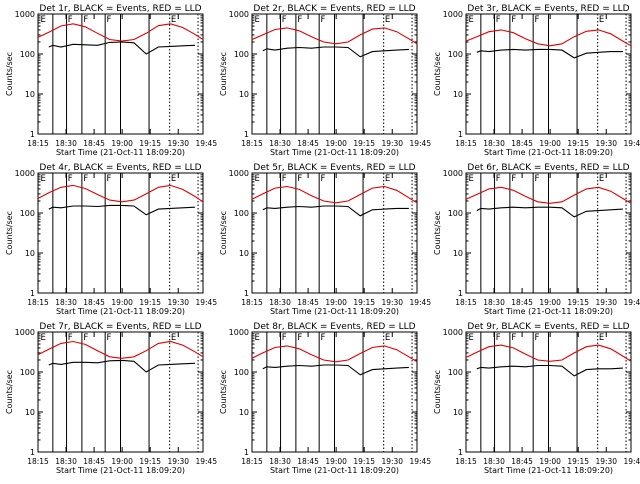 This screenshot has width=640, height=484. I want to click on panel-title: Det 1r, BLACK = Events, RED = LLD, so click(120, 9).